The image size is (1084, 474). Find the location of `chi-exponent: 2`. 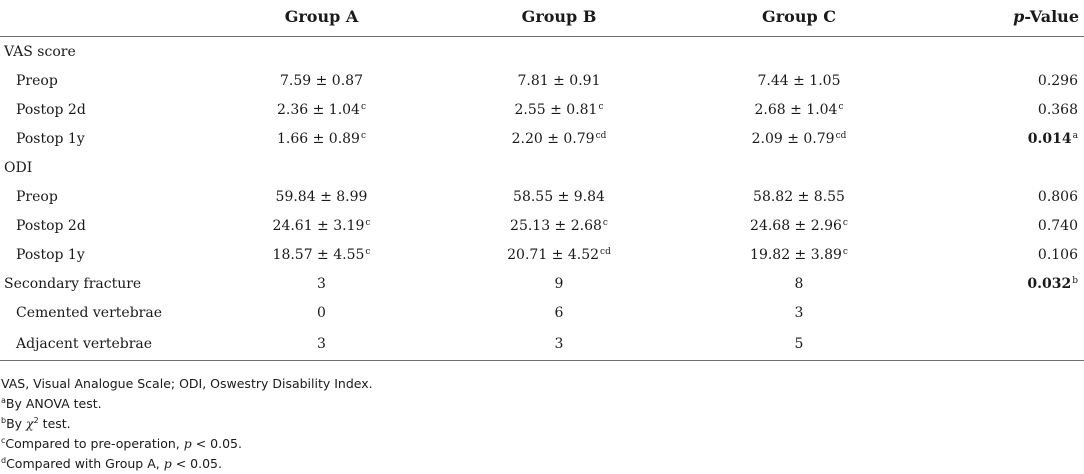

chi-exponent: 2 is located at coordinates (36, 420).